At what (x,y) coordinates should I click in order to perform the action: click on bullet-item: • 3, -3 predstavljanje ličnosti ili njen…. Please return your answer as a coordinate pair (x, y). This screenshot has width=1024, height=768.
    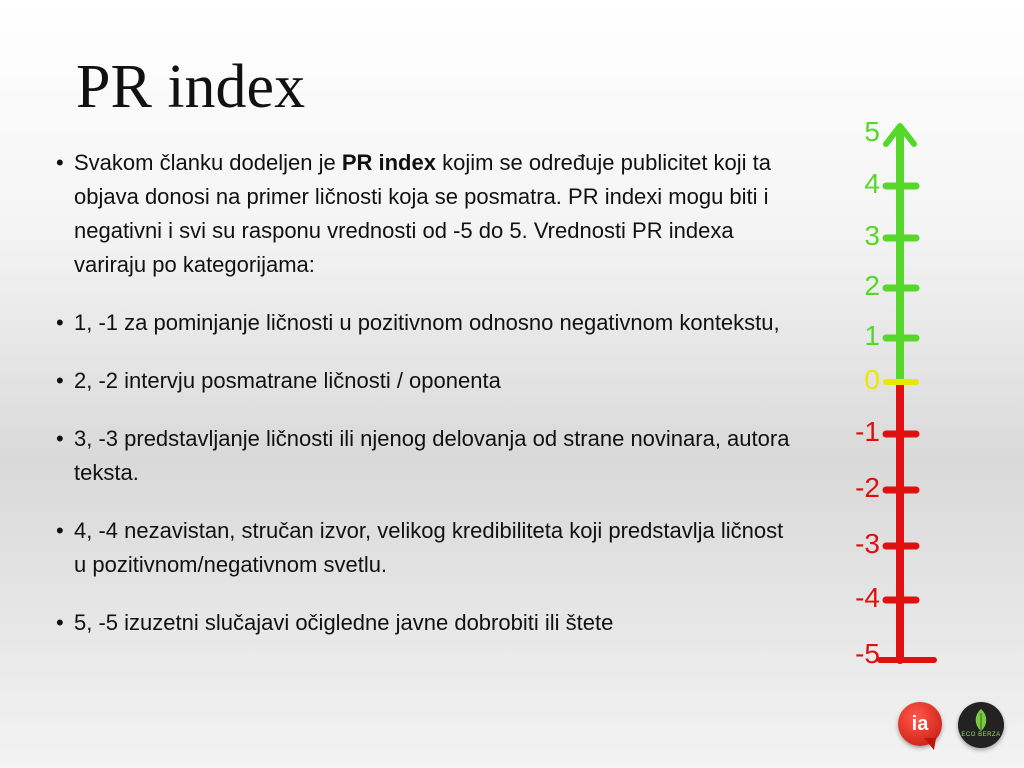
    Looking at the image, I should click on (426, 456).